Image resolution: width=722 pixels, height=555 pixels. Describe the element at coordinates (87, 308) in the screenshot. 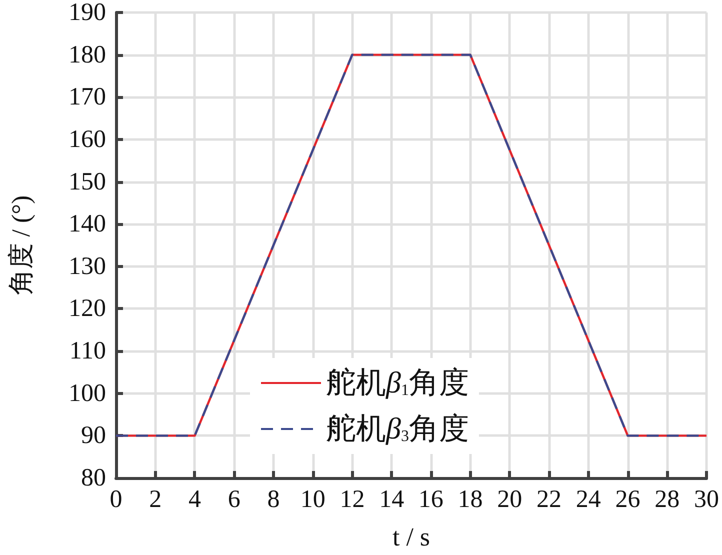

I see `y-tick-label: 120` at that location.